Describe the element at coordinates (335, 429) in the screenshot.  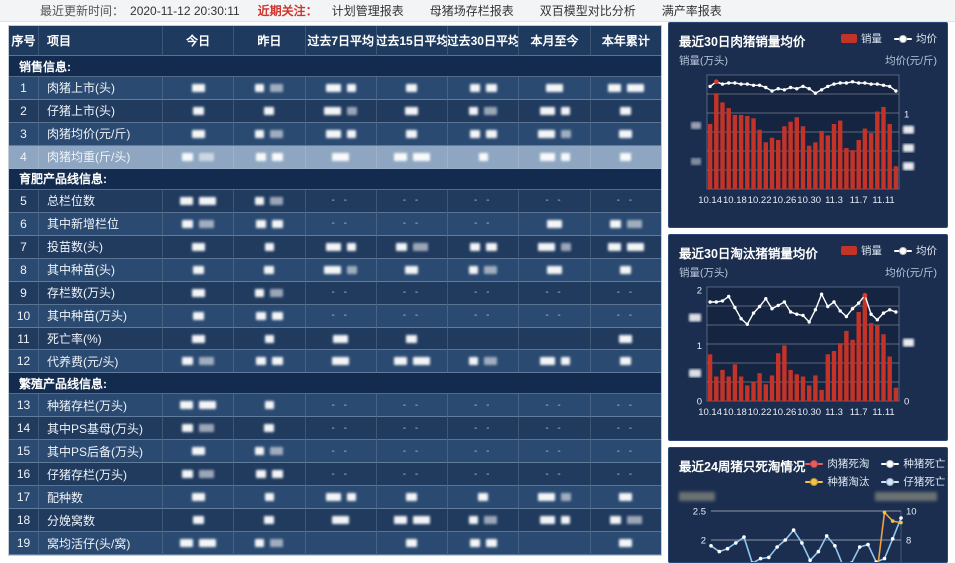
I see `table-row-14: 14 其中PS基母(万头) - - - - - - - - - -` at that location.